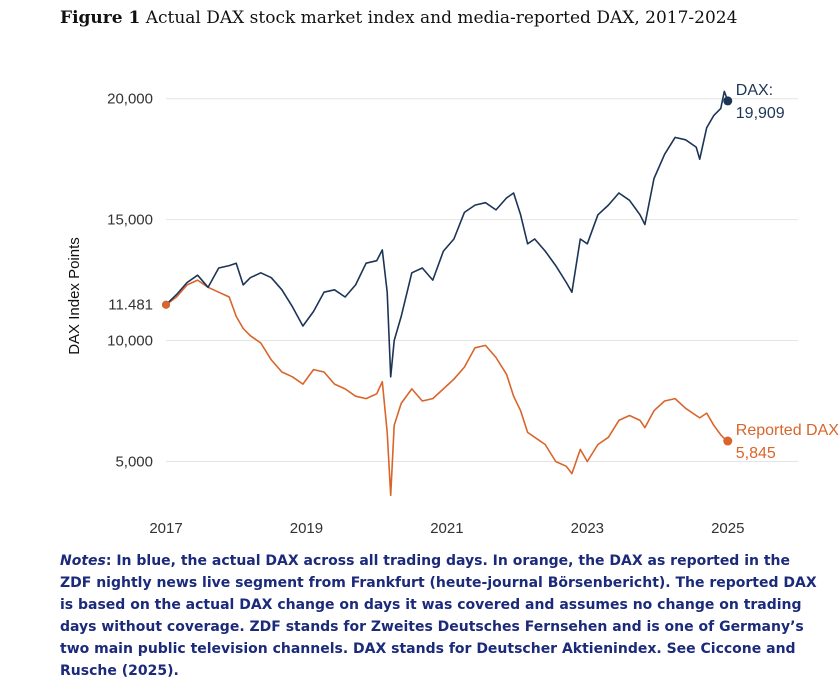  I want to click on y-tick-label: 20,000, so click(130, 99).